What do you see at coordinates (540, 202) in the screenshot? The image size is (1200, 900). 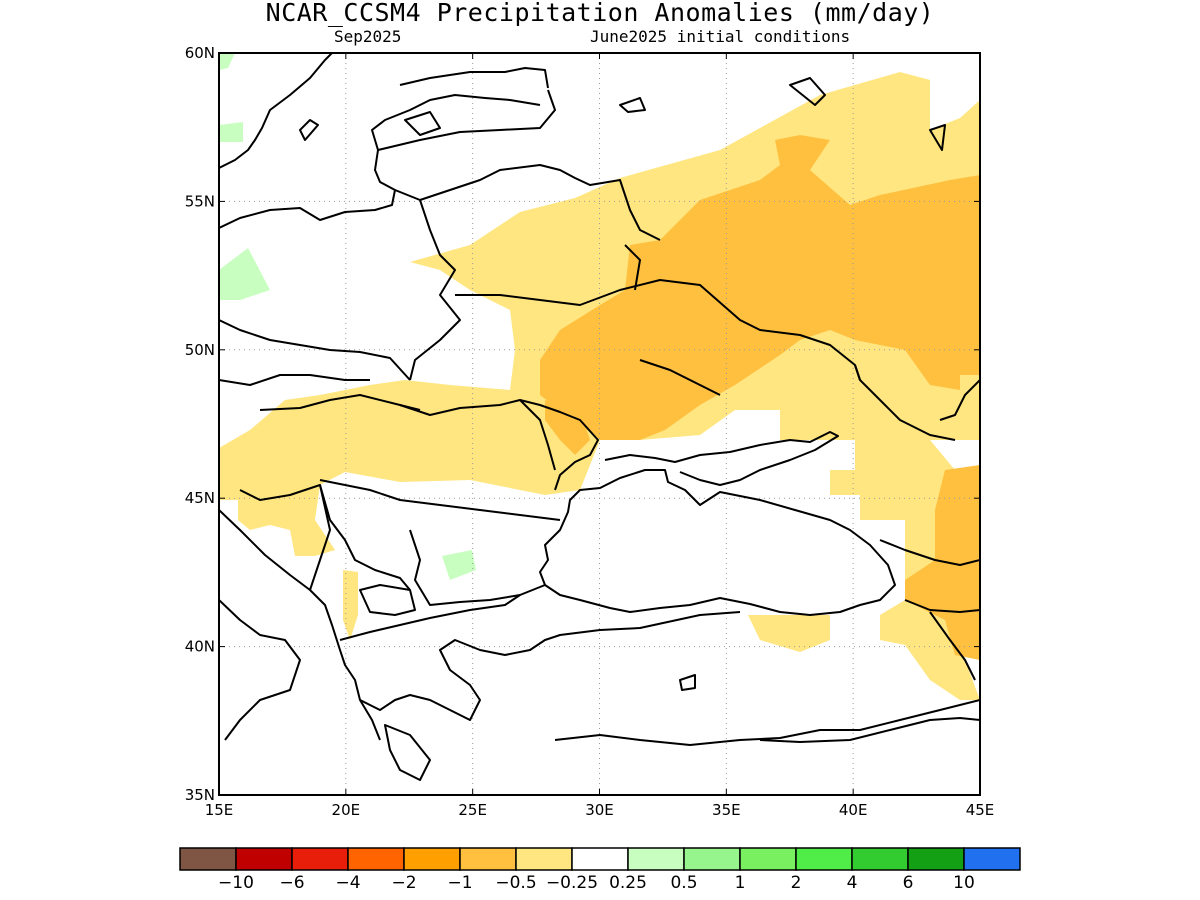 I see `border-belarus-lithuania` at bounding box center [540, 202].